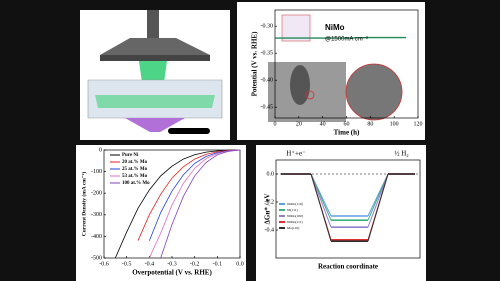  Describe the element at coordinates (96, 258) in the screenshot. I see `y-tick-label: -500` at that location.